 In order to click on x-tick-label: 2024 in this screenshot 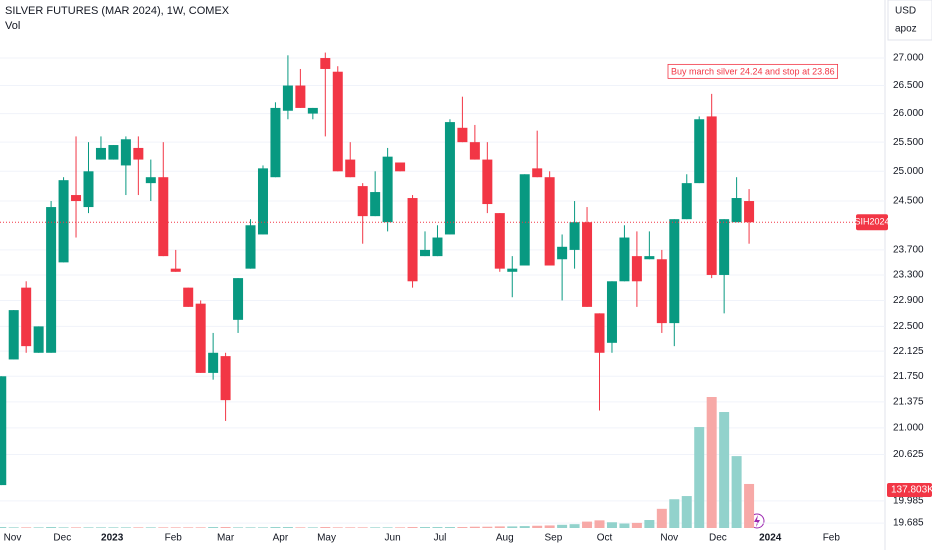, I will do `click(770, 538)`.